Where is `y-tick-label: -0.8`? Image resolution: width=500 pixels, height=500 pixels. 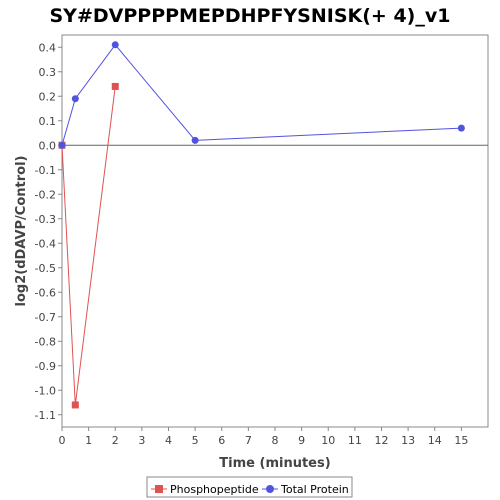 y-tick-label: -0.8 is located at coordinates (45, 341).